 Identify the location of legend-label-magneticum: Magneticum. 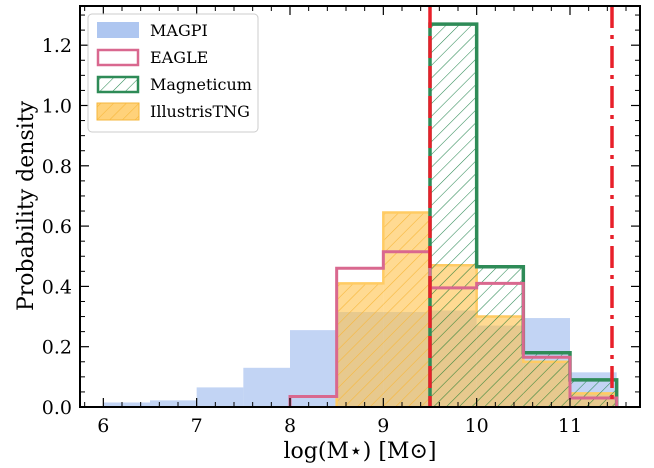
(201, 84).